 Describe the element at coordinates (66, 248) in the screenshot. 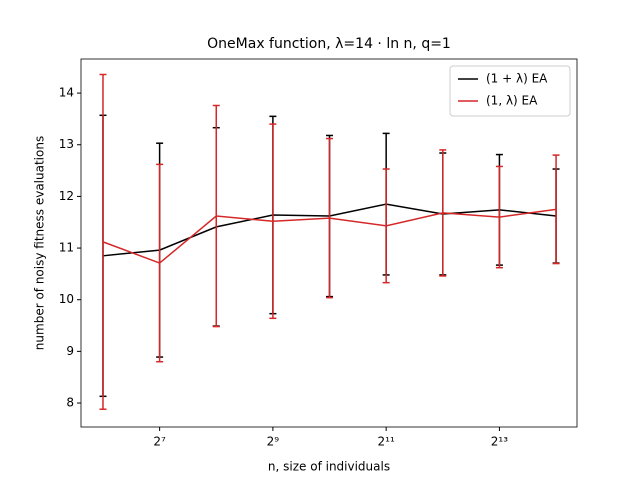

I see `y-tick-label: 11` at that location.